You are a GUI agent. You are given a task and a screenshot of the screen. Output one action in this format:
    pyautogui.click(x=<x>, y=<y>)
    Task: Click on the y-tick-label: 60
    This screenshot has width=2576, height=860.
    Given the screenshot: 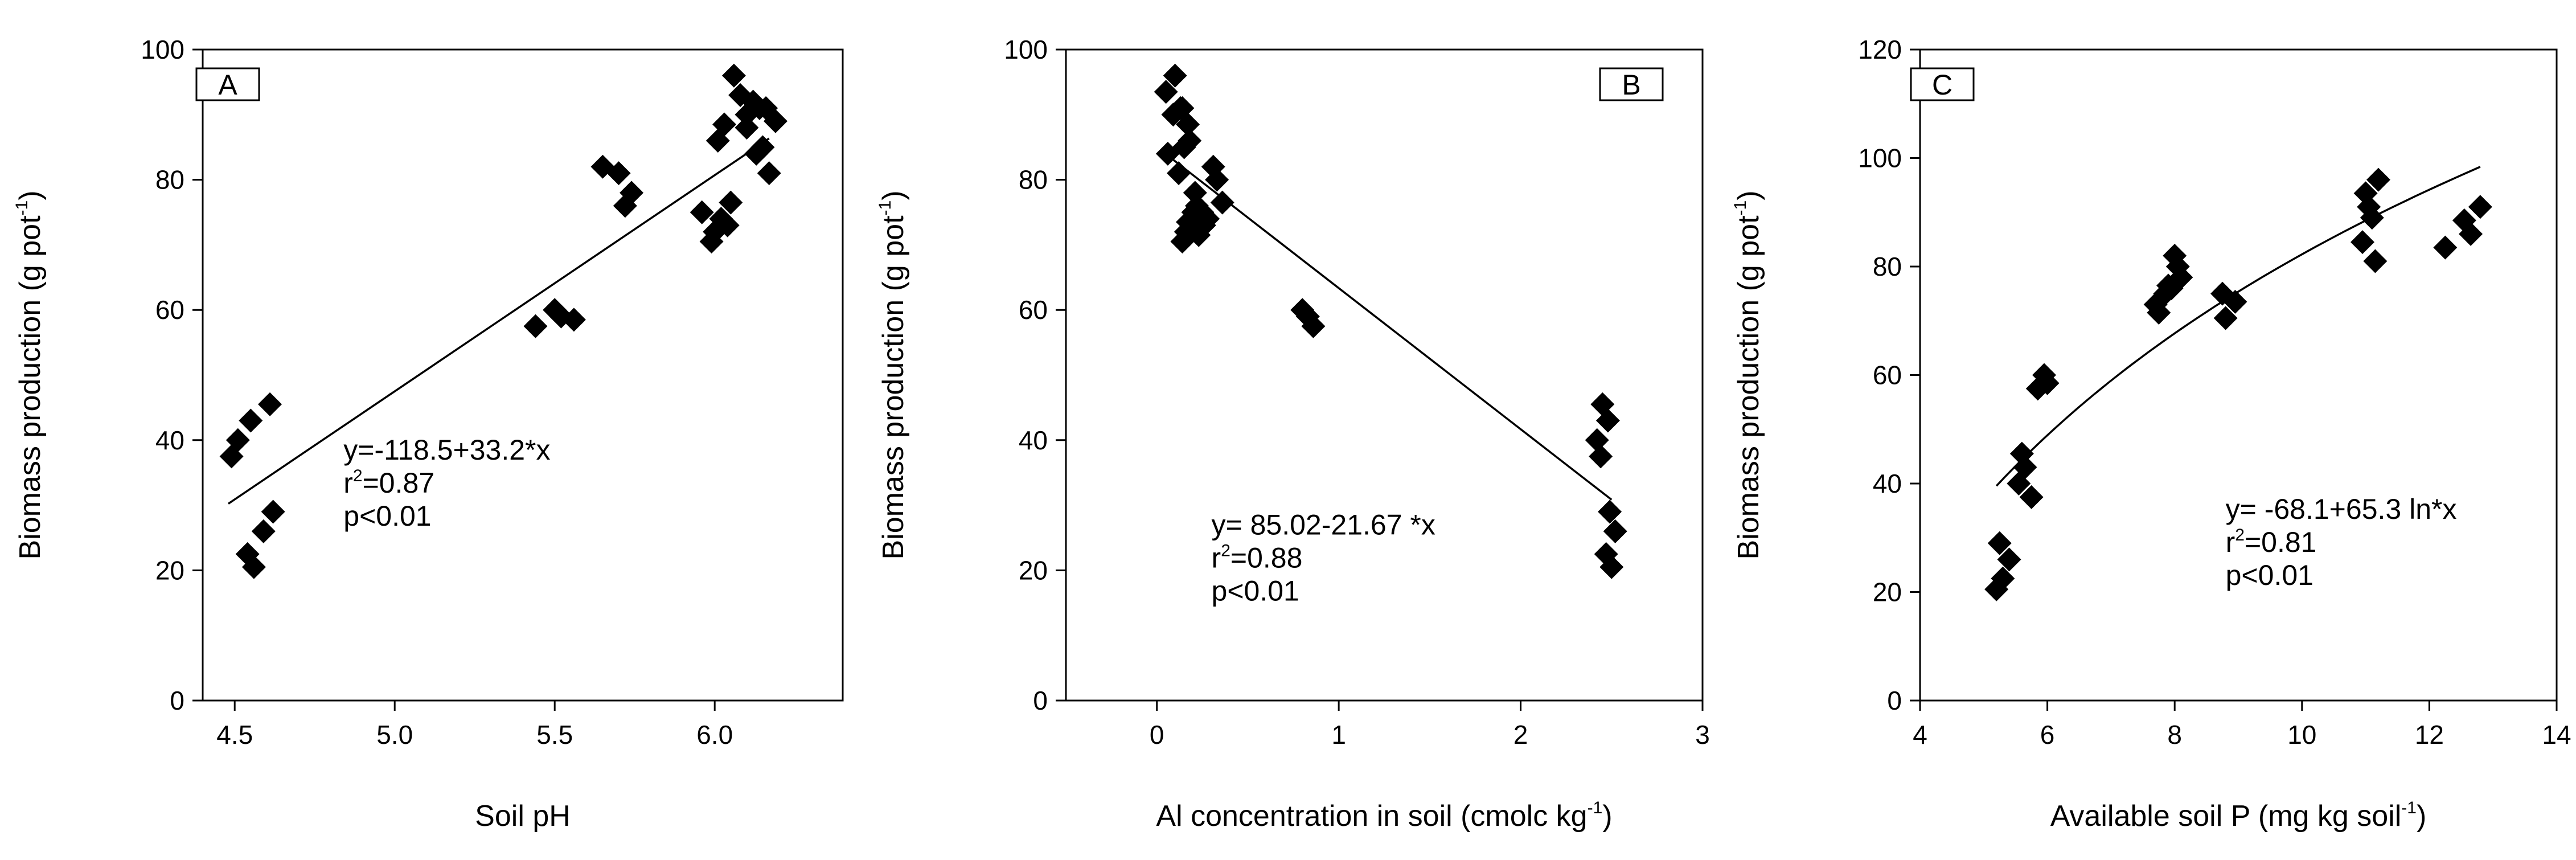 What is the action you would take?
    pyautogui.click(x=169, y=310)
    